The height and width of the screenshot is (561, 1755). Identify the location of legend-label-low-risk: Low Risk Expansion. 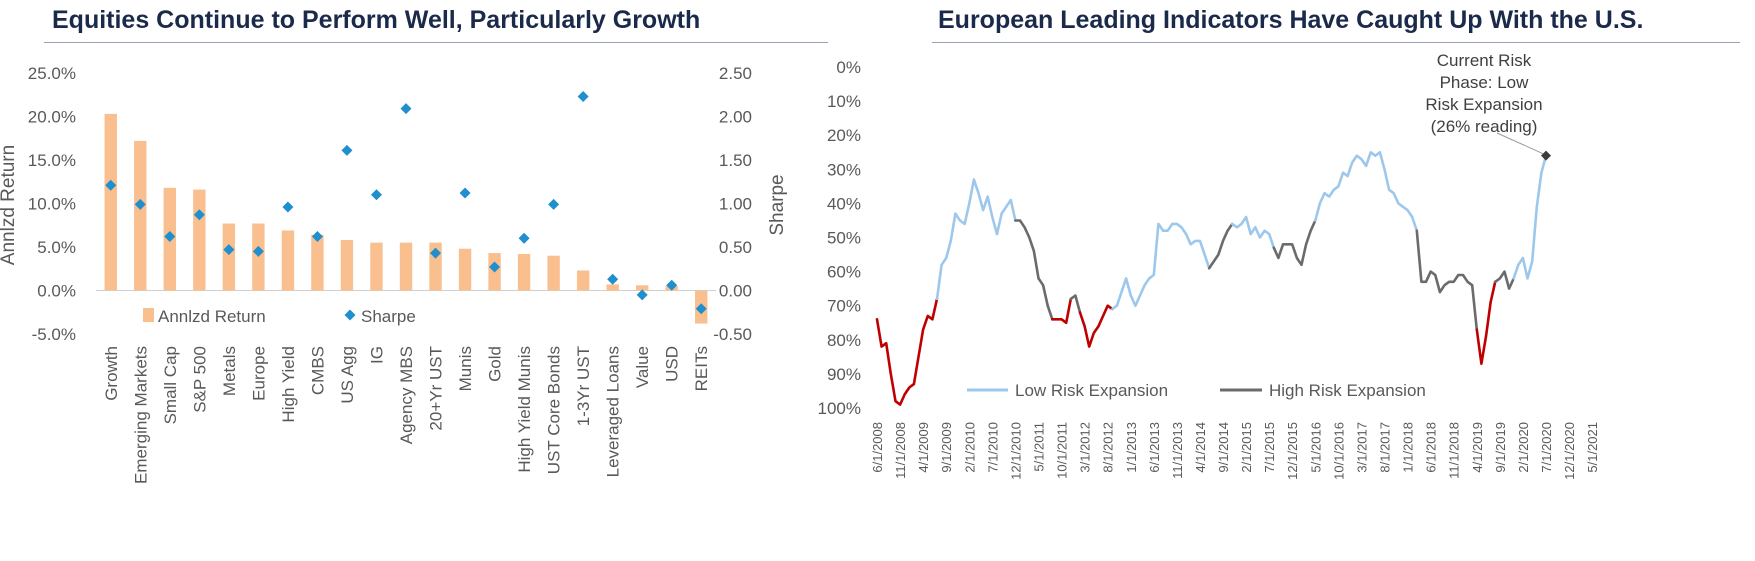
(1091, 390).